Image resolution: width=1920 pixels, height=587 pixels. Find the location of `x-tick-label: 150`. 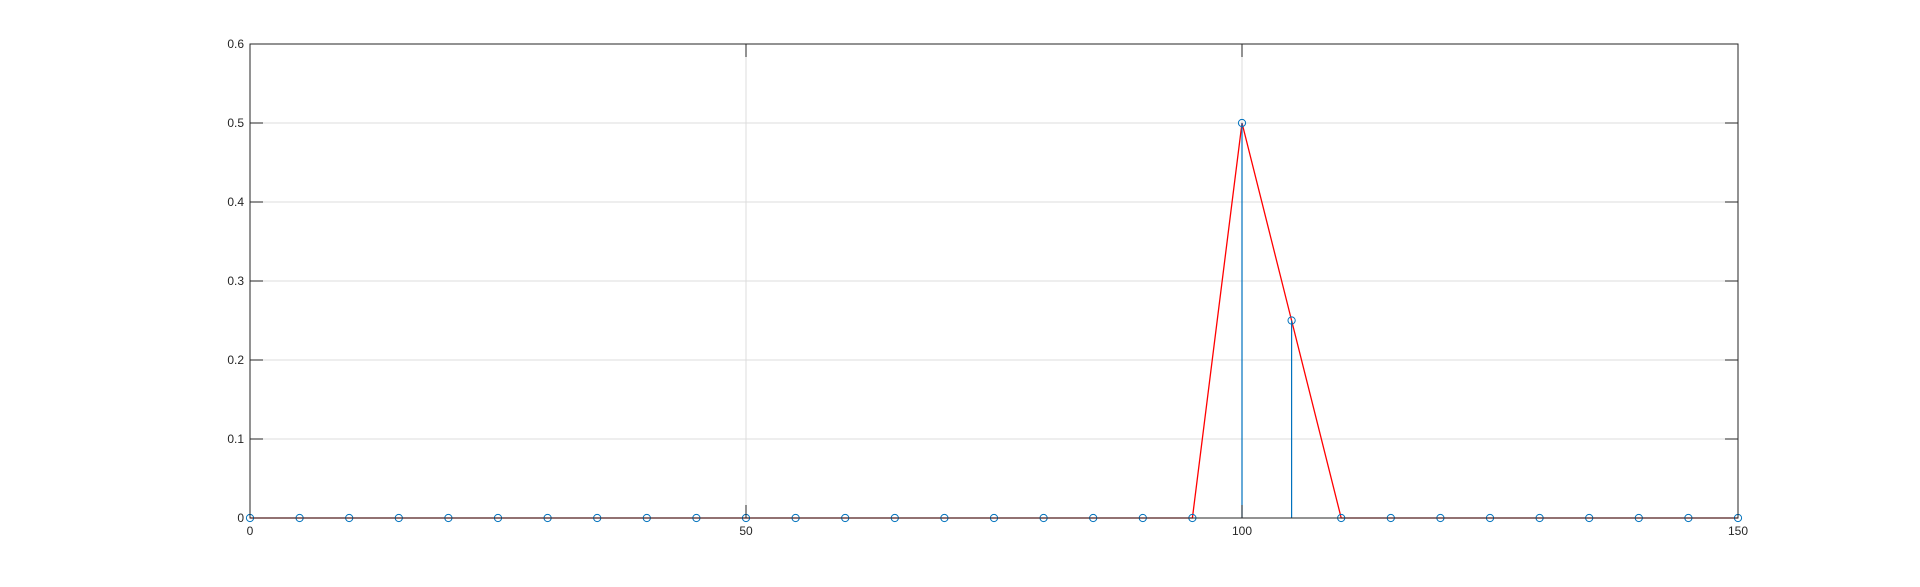

x-tick-label: 150 is located at coordinates (1738, 531).